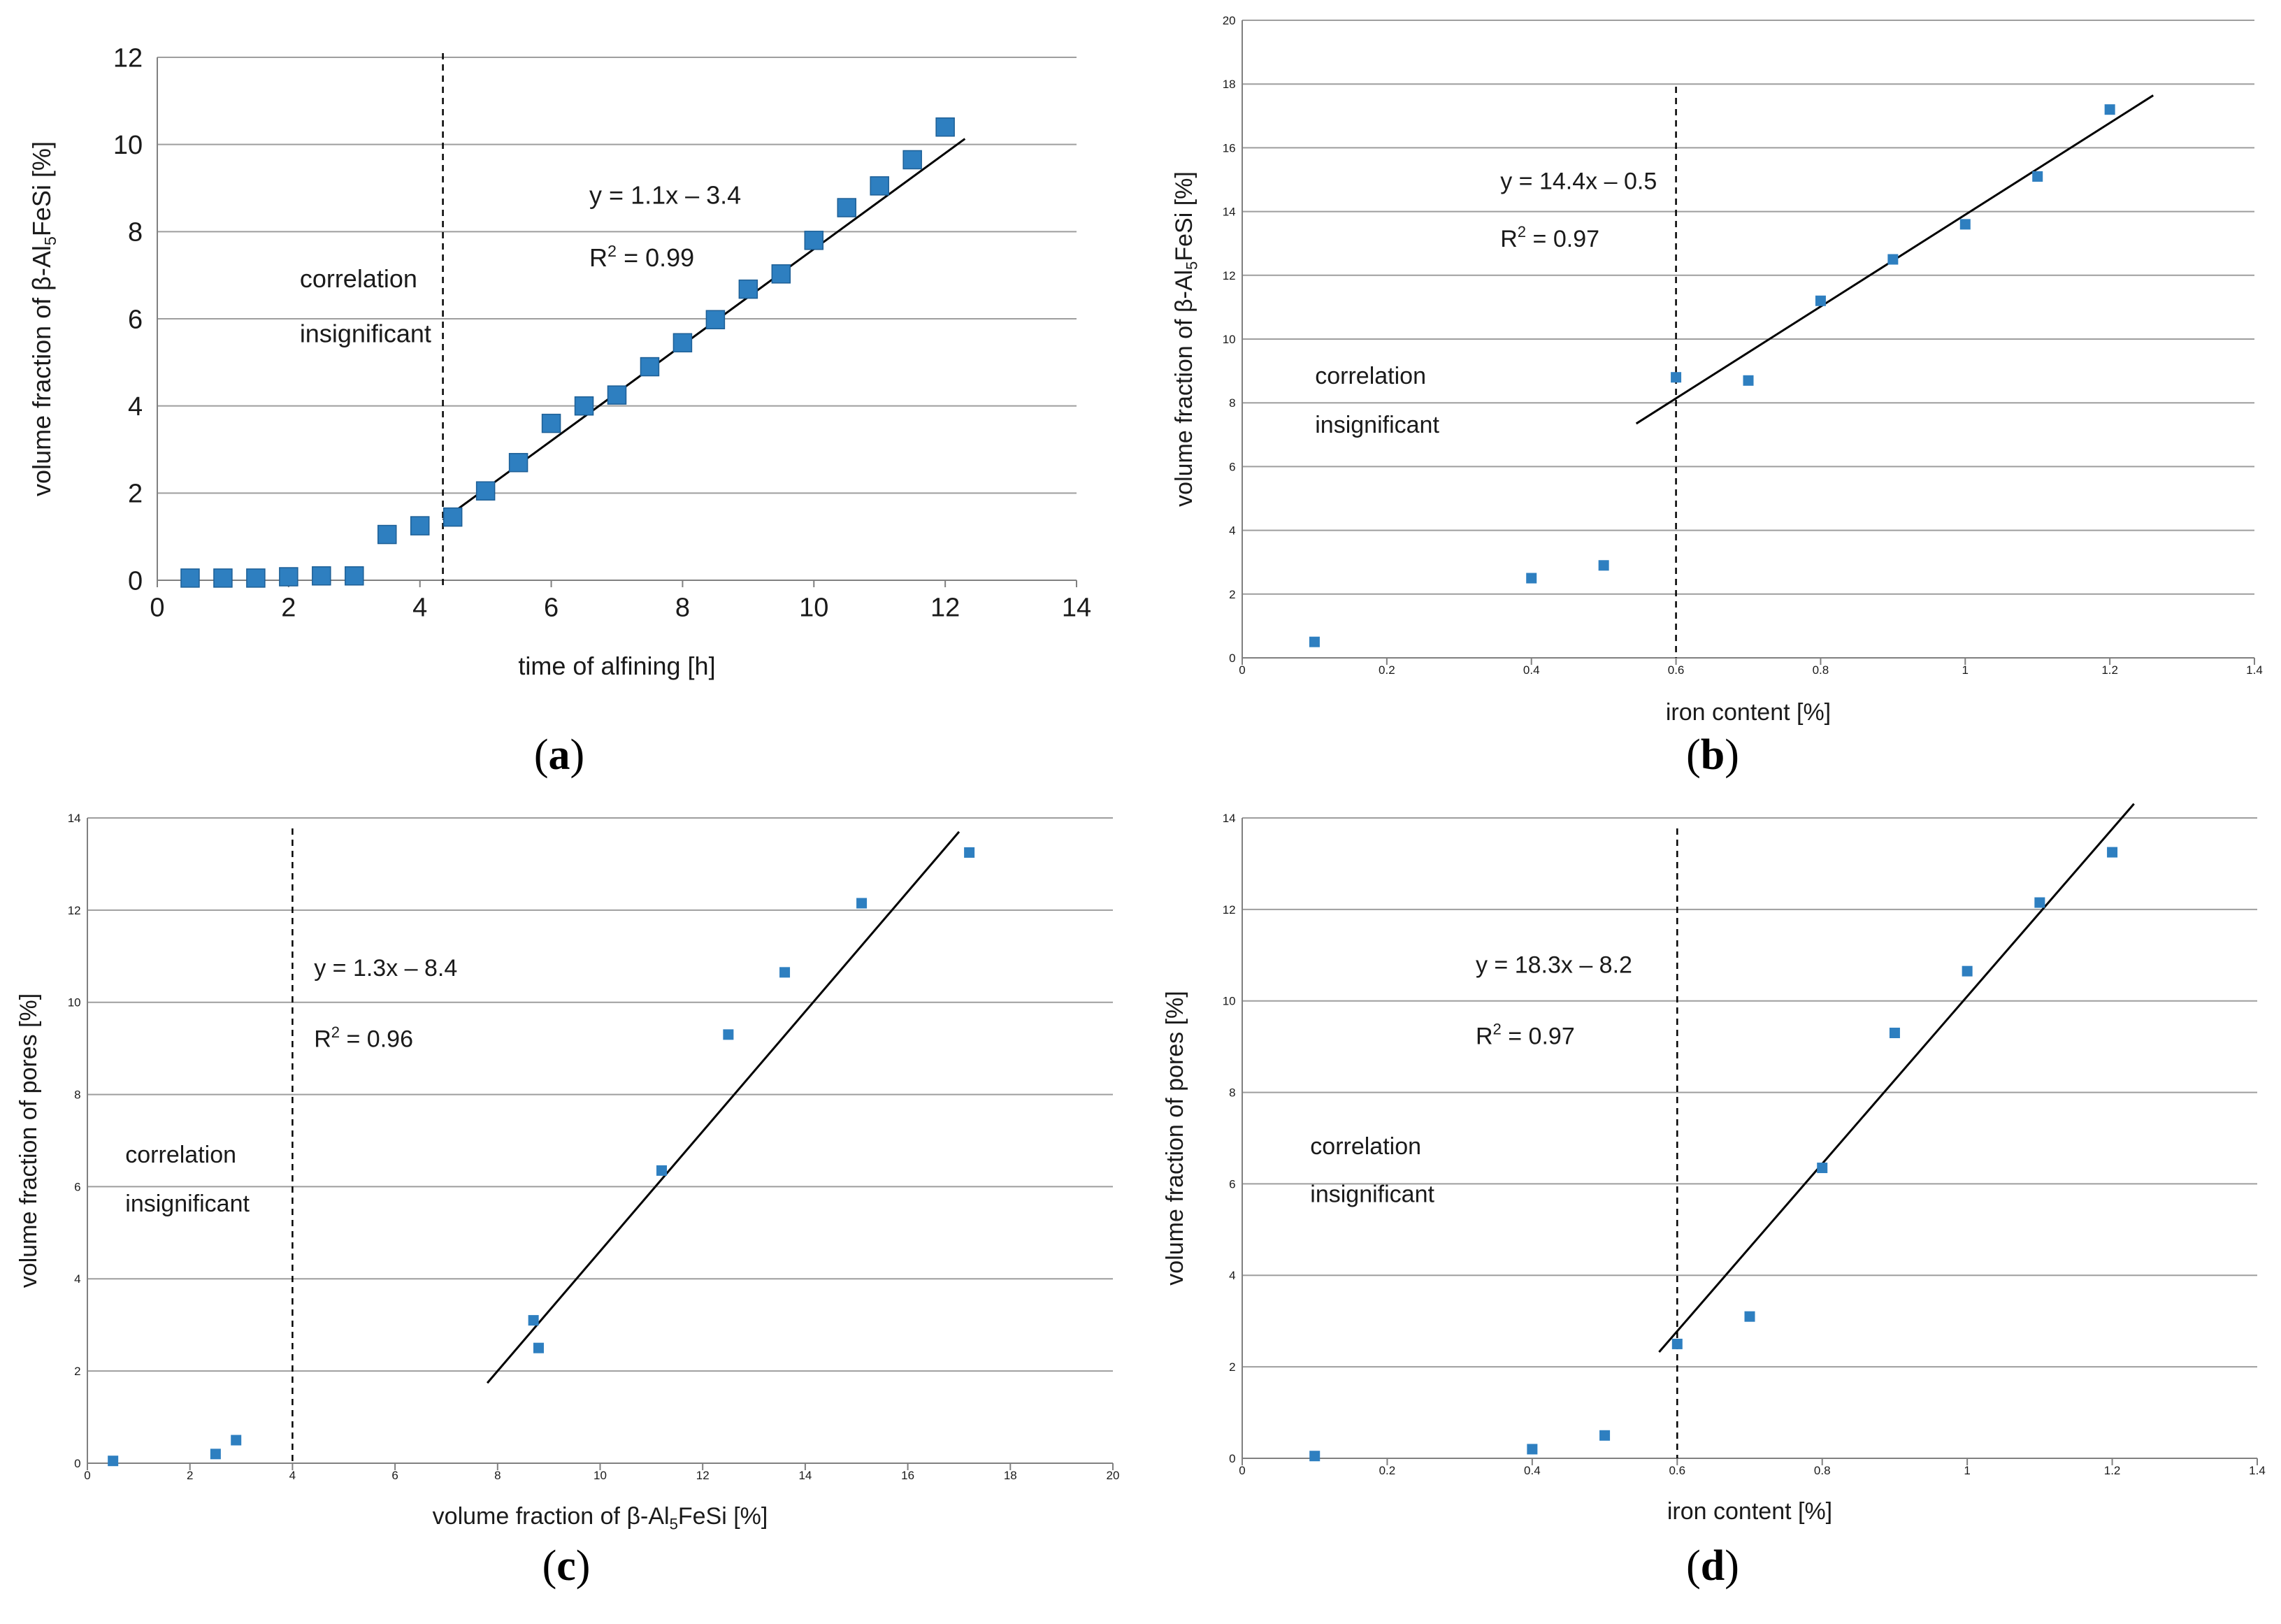 The image size is (2281, 1624). I want to click on panel-label: (c), so click(566, 1566).